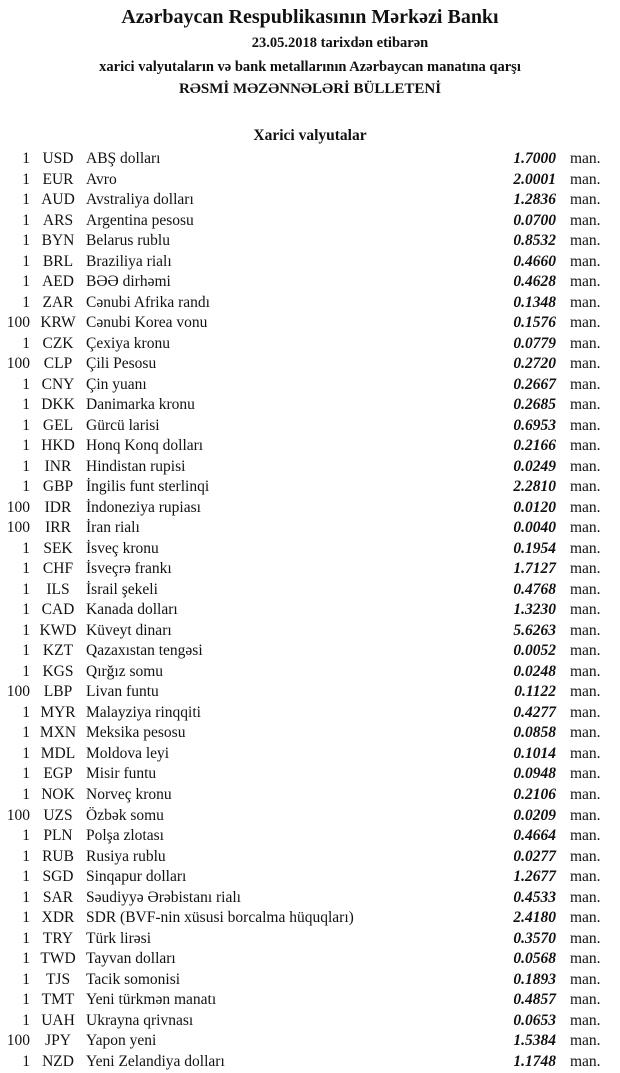  What do you see at coordinates (310, 590) in the screenshot?
I see `rate-row-ils: 1 ILS İsrail şekeli 0.4768 man.` at bounding box center [310, 590].